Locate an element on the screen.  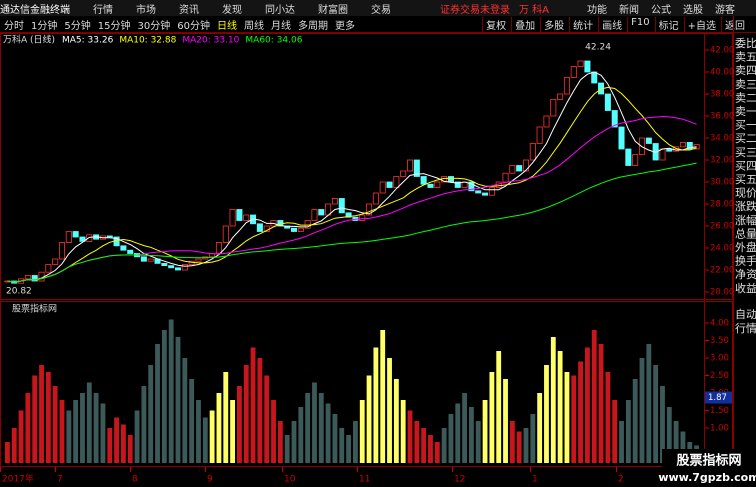
menu-item: 发现 is located at coordinates (232, 10).